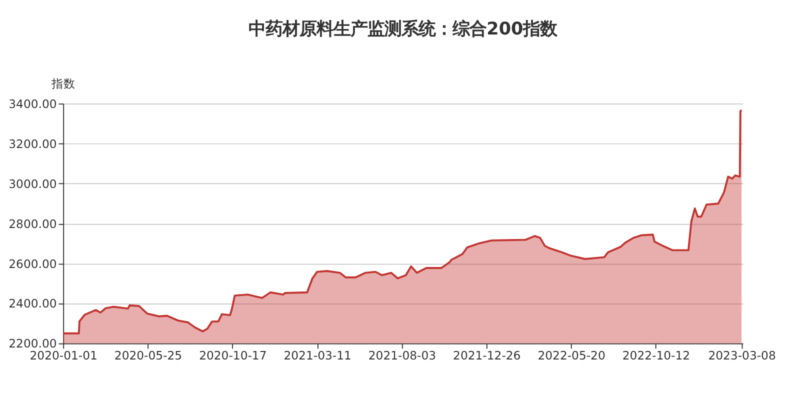 The height and width of the screenshot is (400, 800). I want to click on y-tick-label: 2600.00, so click(32, 263).